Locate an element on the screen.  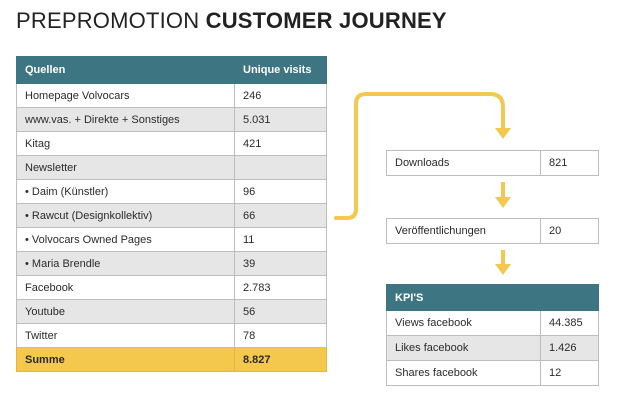
title-bold: CUSTOMER JOURNEY is located at coordinates (326, 20).